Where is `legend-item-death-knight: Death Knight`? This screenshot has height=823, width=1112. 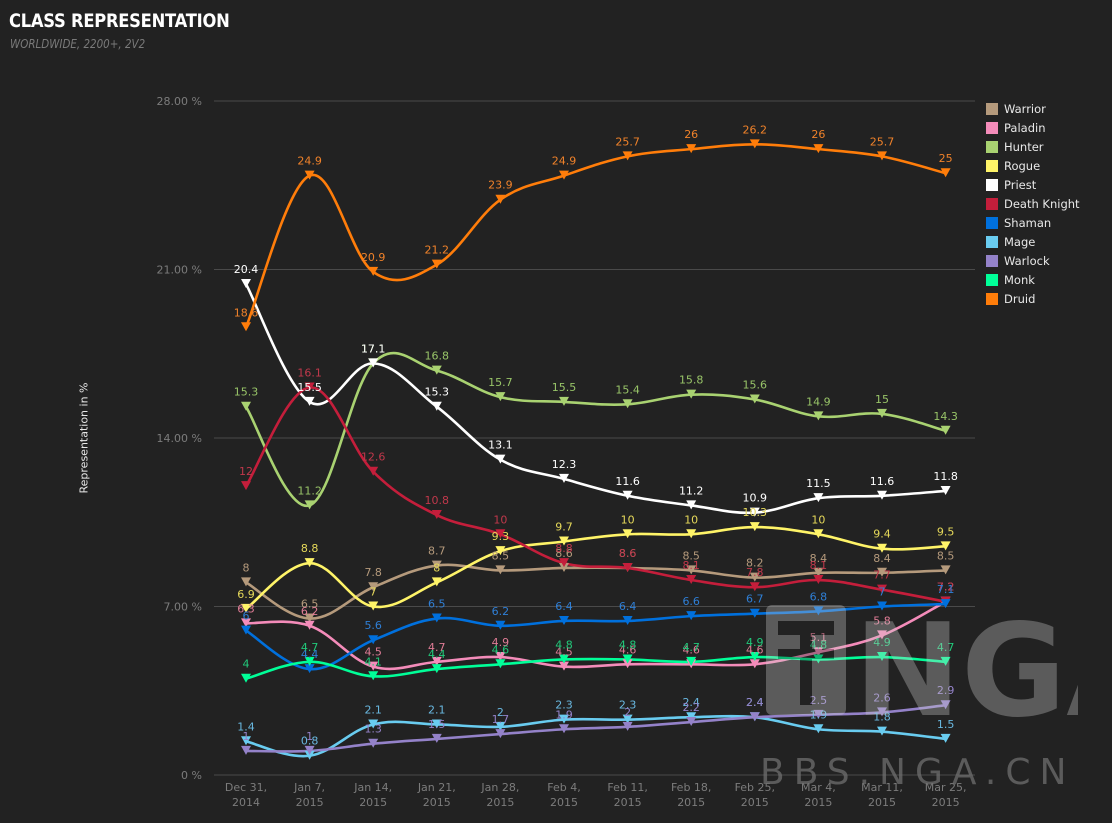
legend-item-death-knight: Death Knight is located at coordinates (1033, 203).